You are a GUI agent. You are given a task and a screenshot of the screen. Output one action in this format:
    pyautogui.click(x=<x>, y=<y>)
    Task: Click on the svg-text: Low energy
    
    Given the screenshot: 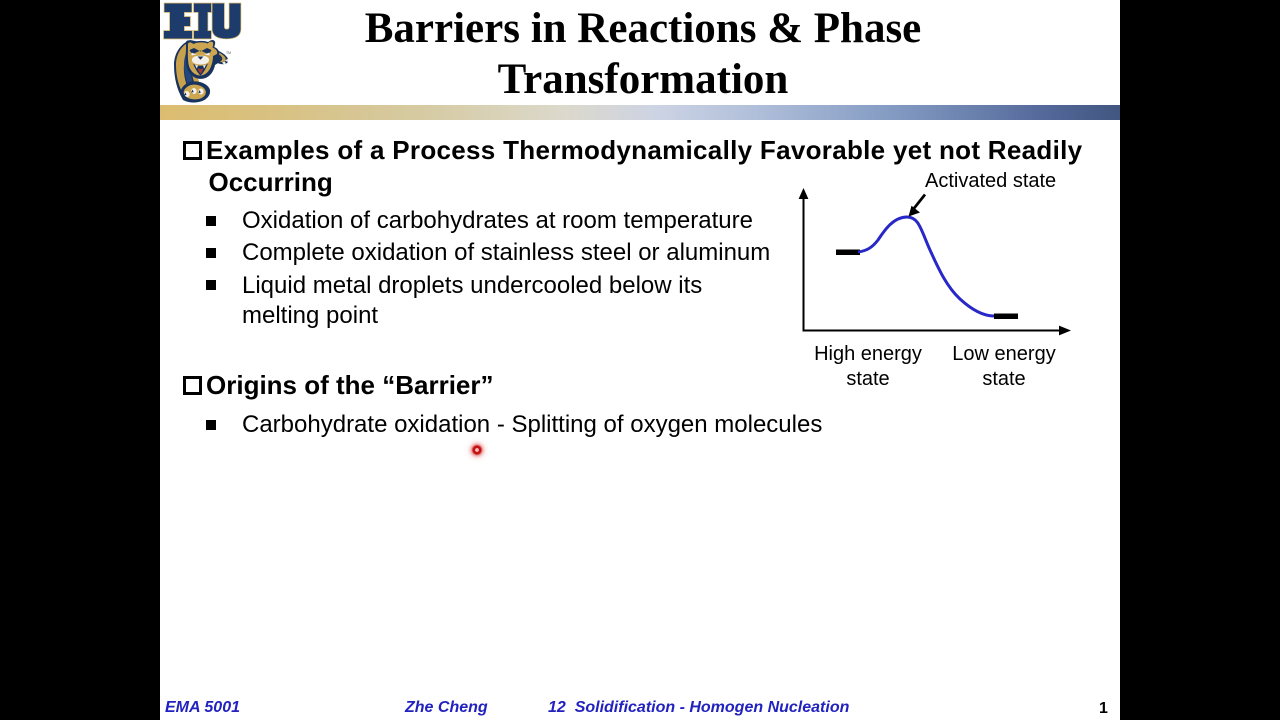 What is the action you would take?
    pyautogui.click(x=1003, y=354)
    